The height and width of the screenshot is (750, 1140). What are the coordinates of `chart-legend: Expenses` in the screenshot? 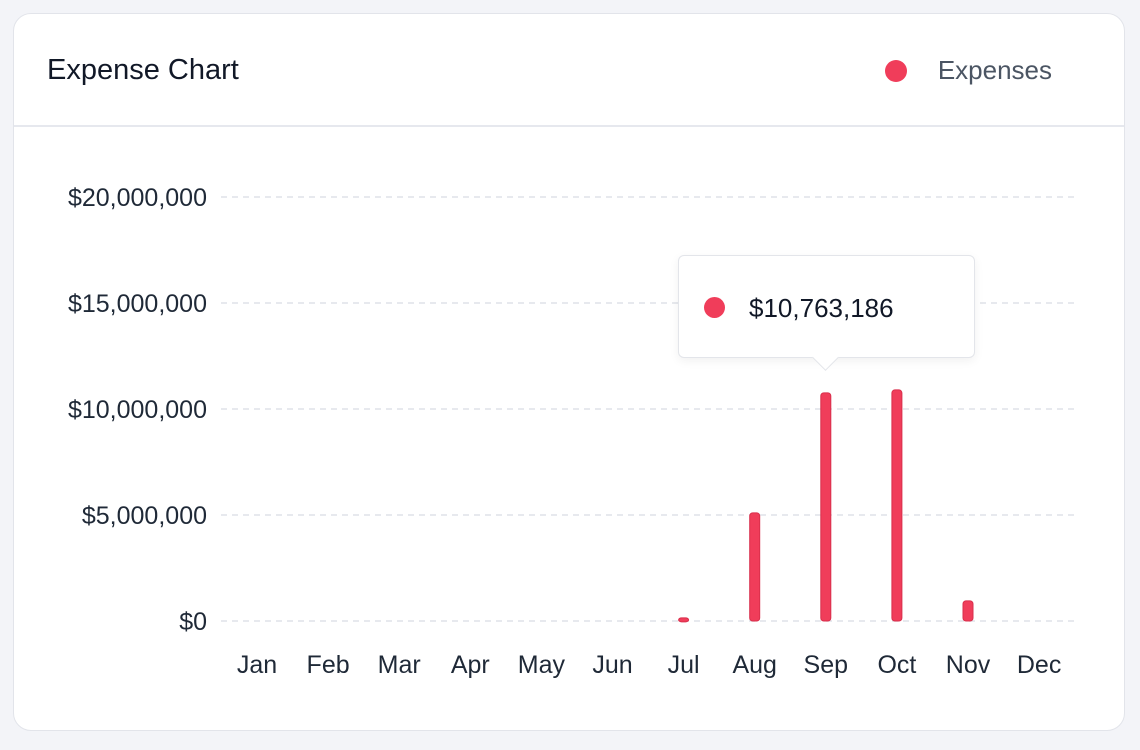 It's located at (968, 70).